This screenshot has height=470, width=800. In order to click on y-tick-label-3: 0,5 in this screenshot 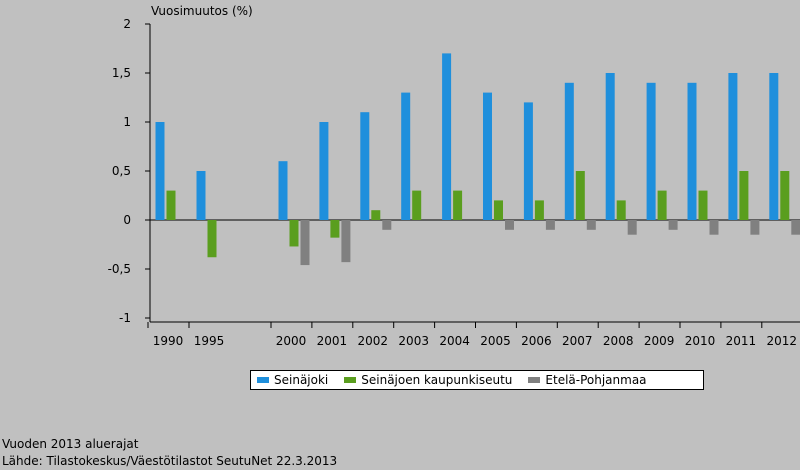, I will do `click(121, 171)`.